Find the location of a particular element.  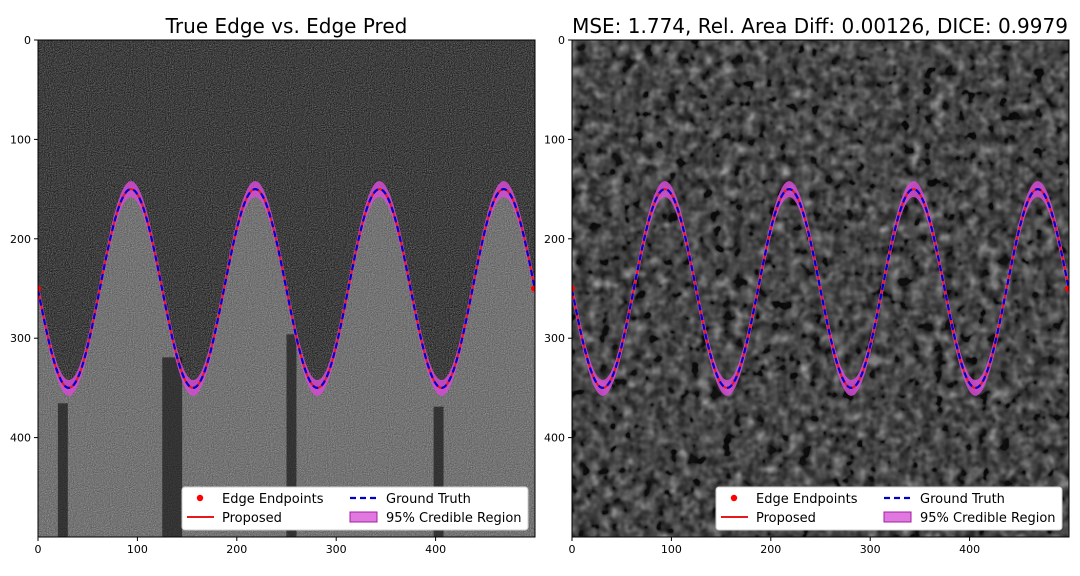

left-endpoint-start is located at coordinates (39, 288).